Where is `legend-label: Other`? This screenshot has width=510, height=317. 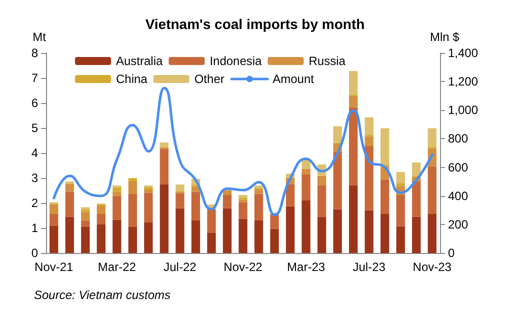 legend-label: Other is located at coordinates (209, 79).